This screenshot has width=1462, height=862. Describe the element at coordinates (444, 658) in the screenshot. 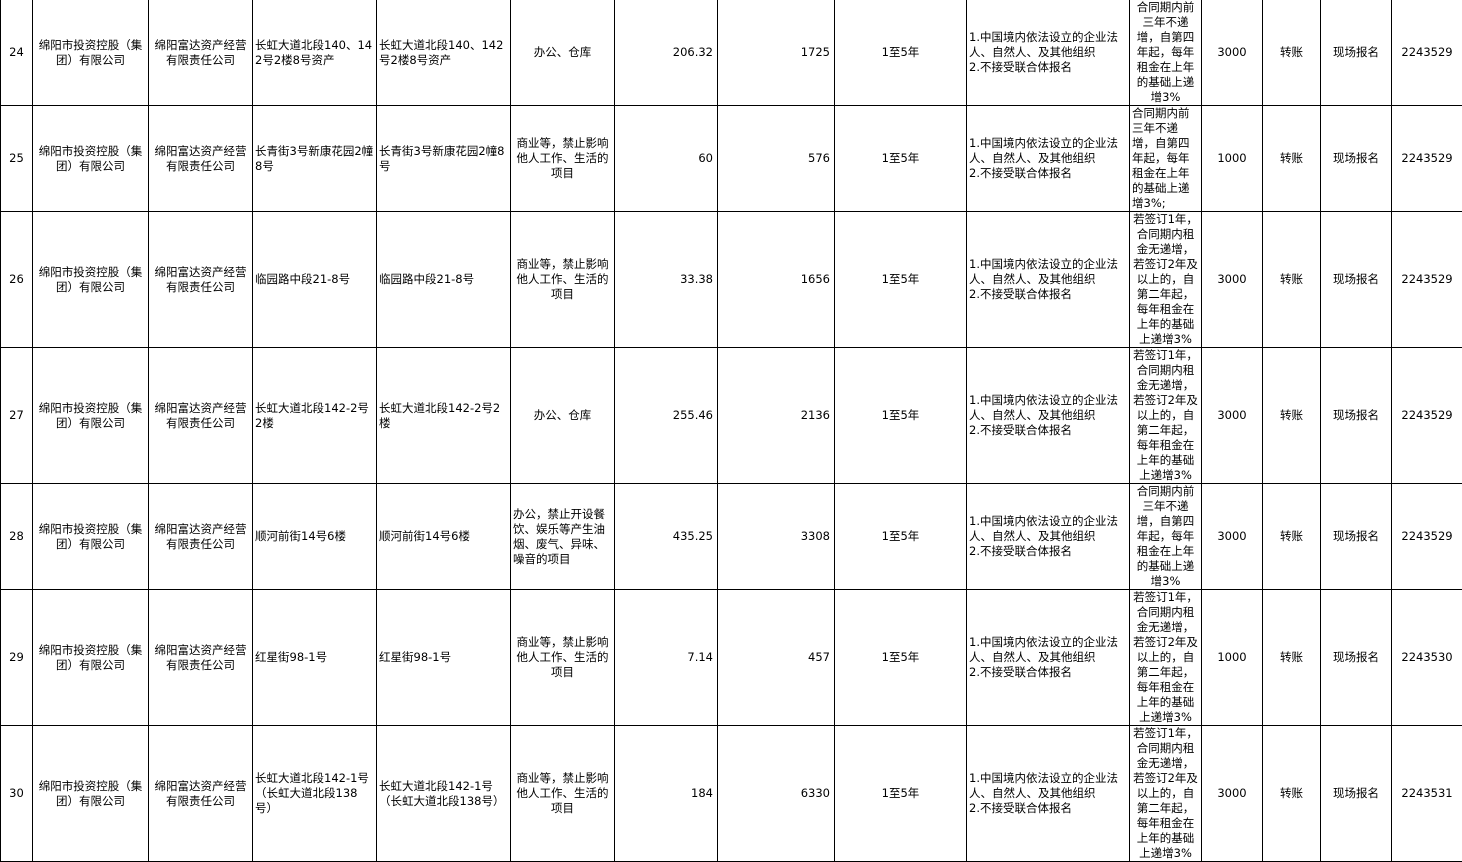

I see `asset-cell: 红星街98-1号` at that location.